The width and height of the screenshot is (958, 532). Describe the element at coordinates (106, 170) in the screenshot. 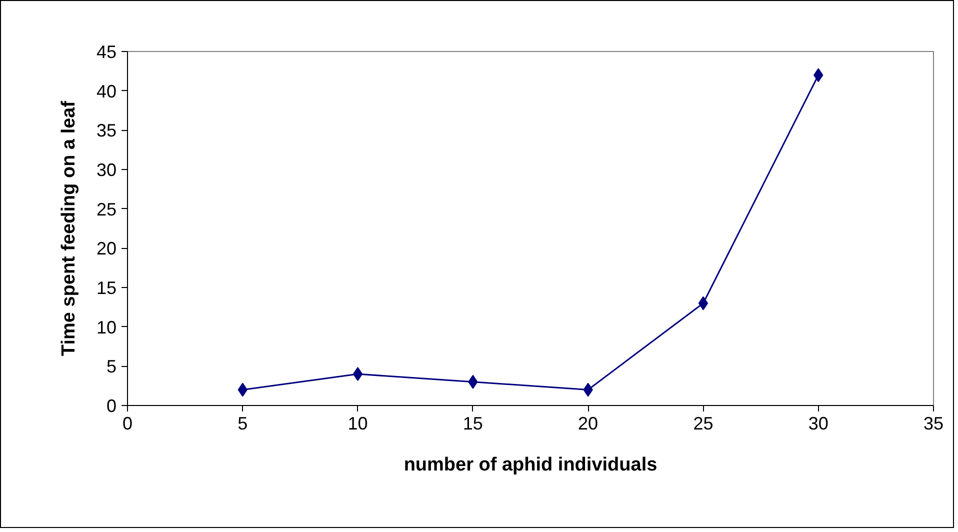

I see `y-tick-label: 30` at that location.